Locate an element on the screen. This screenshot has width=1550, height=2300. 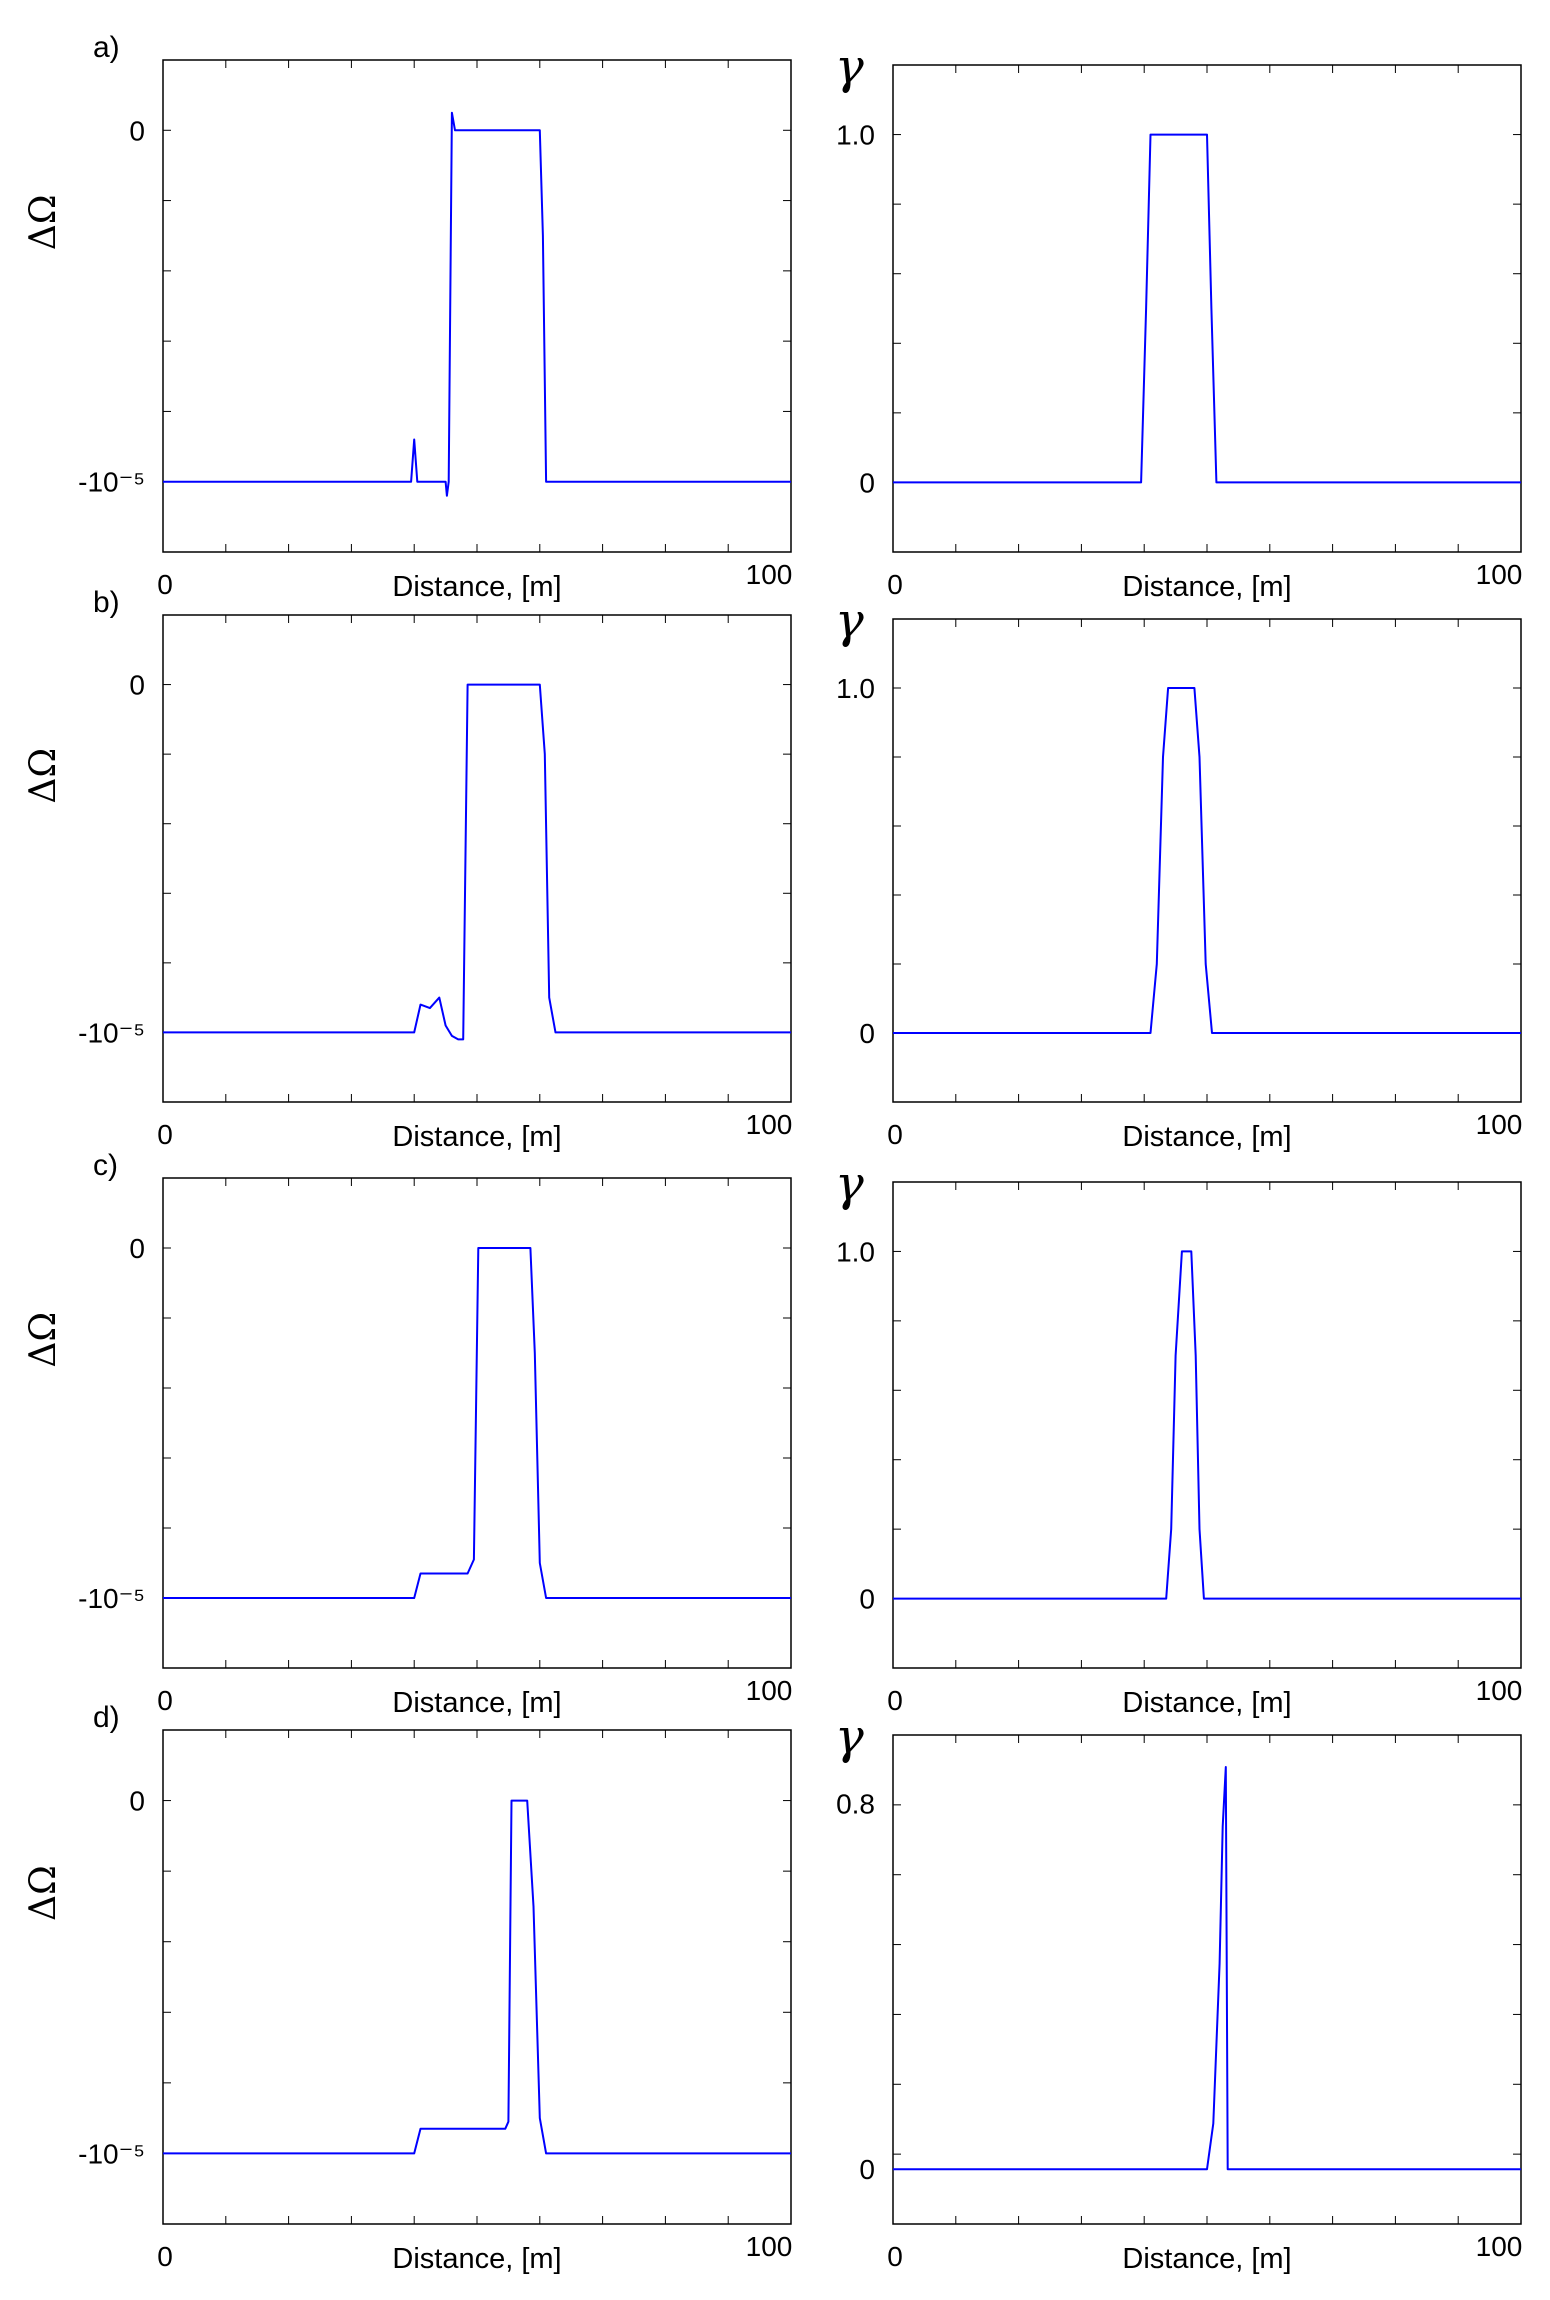
chart-panel-7: -10⁻⁵ 0 0 100 Distance, [m] ΔΩ d) is located at coordinates (407, 1988).